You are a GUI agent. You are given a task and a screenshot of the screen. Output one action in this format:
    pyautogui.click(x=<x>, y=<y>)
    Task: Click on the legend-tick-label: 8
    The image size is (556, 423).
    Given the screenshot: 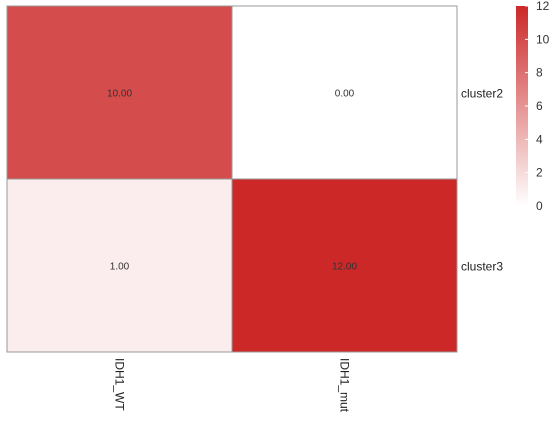 What is the action you would take?
    pyautogui.click(x=539, y=73)
    